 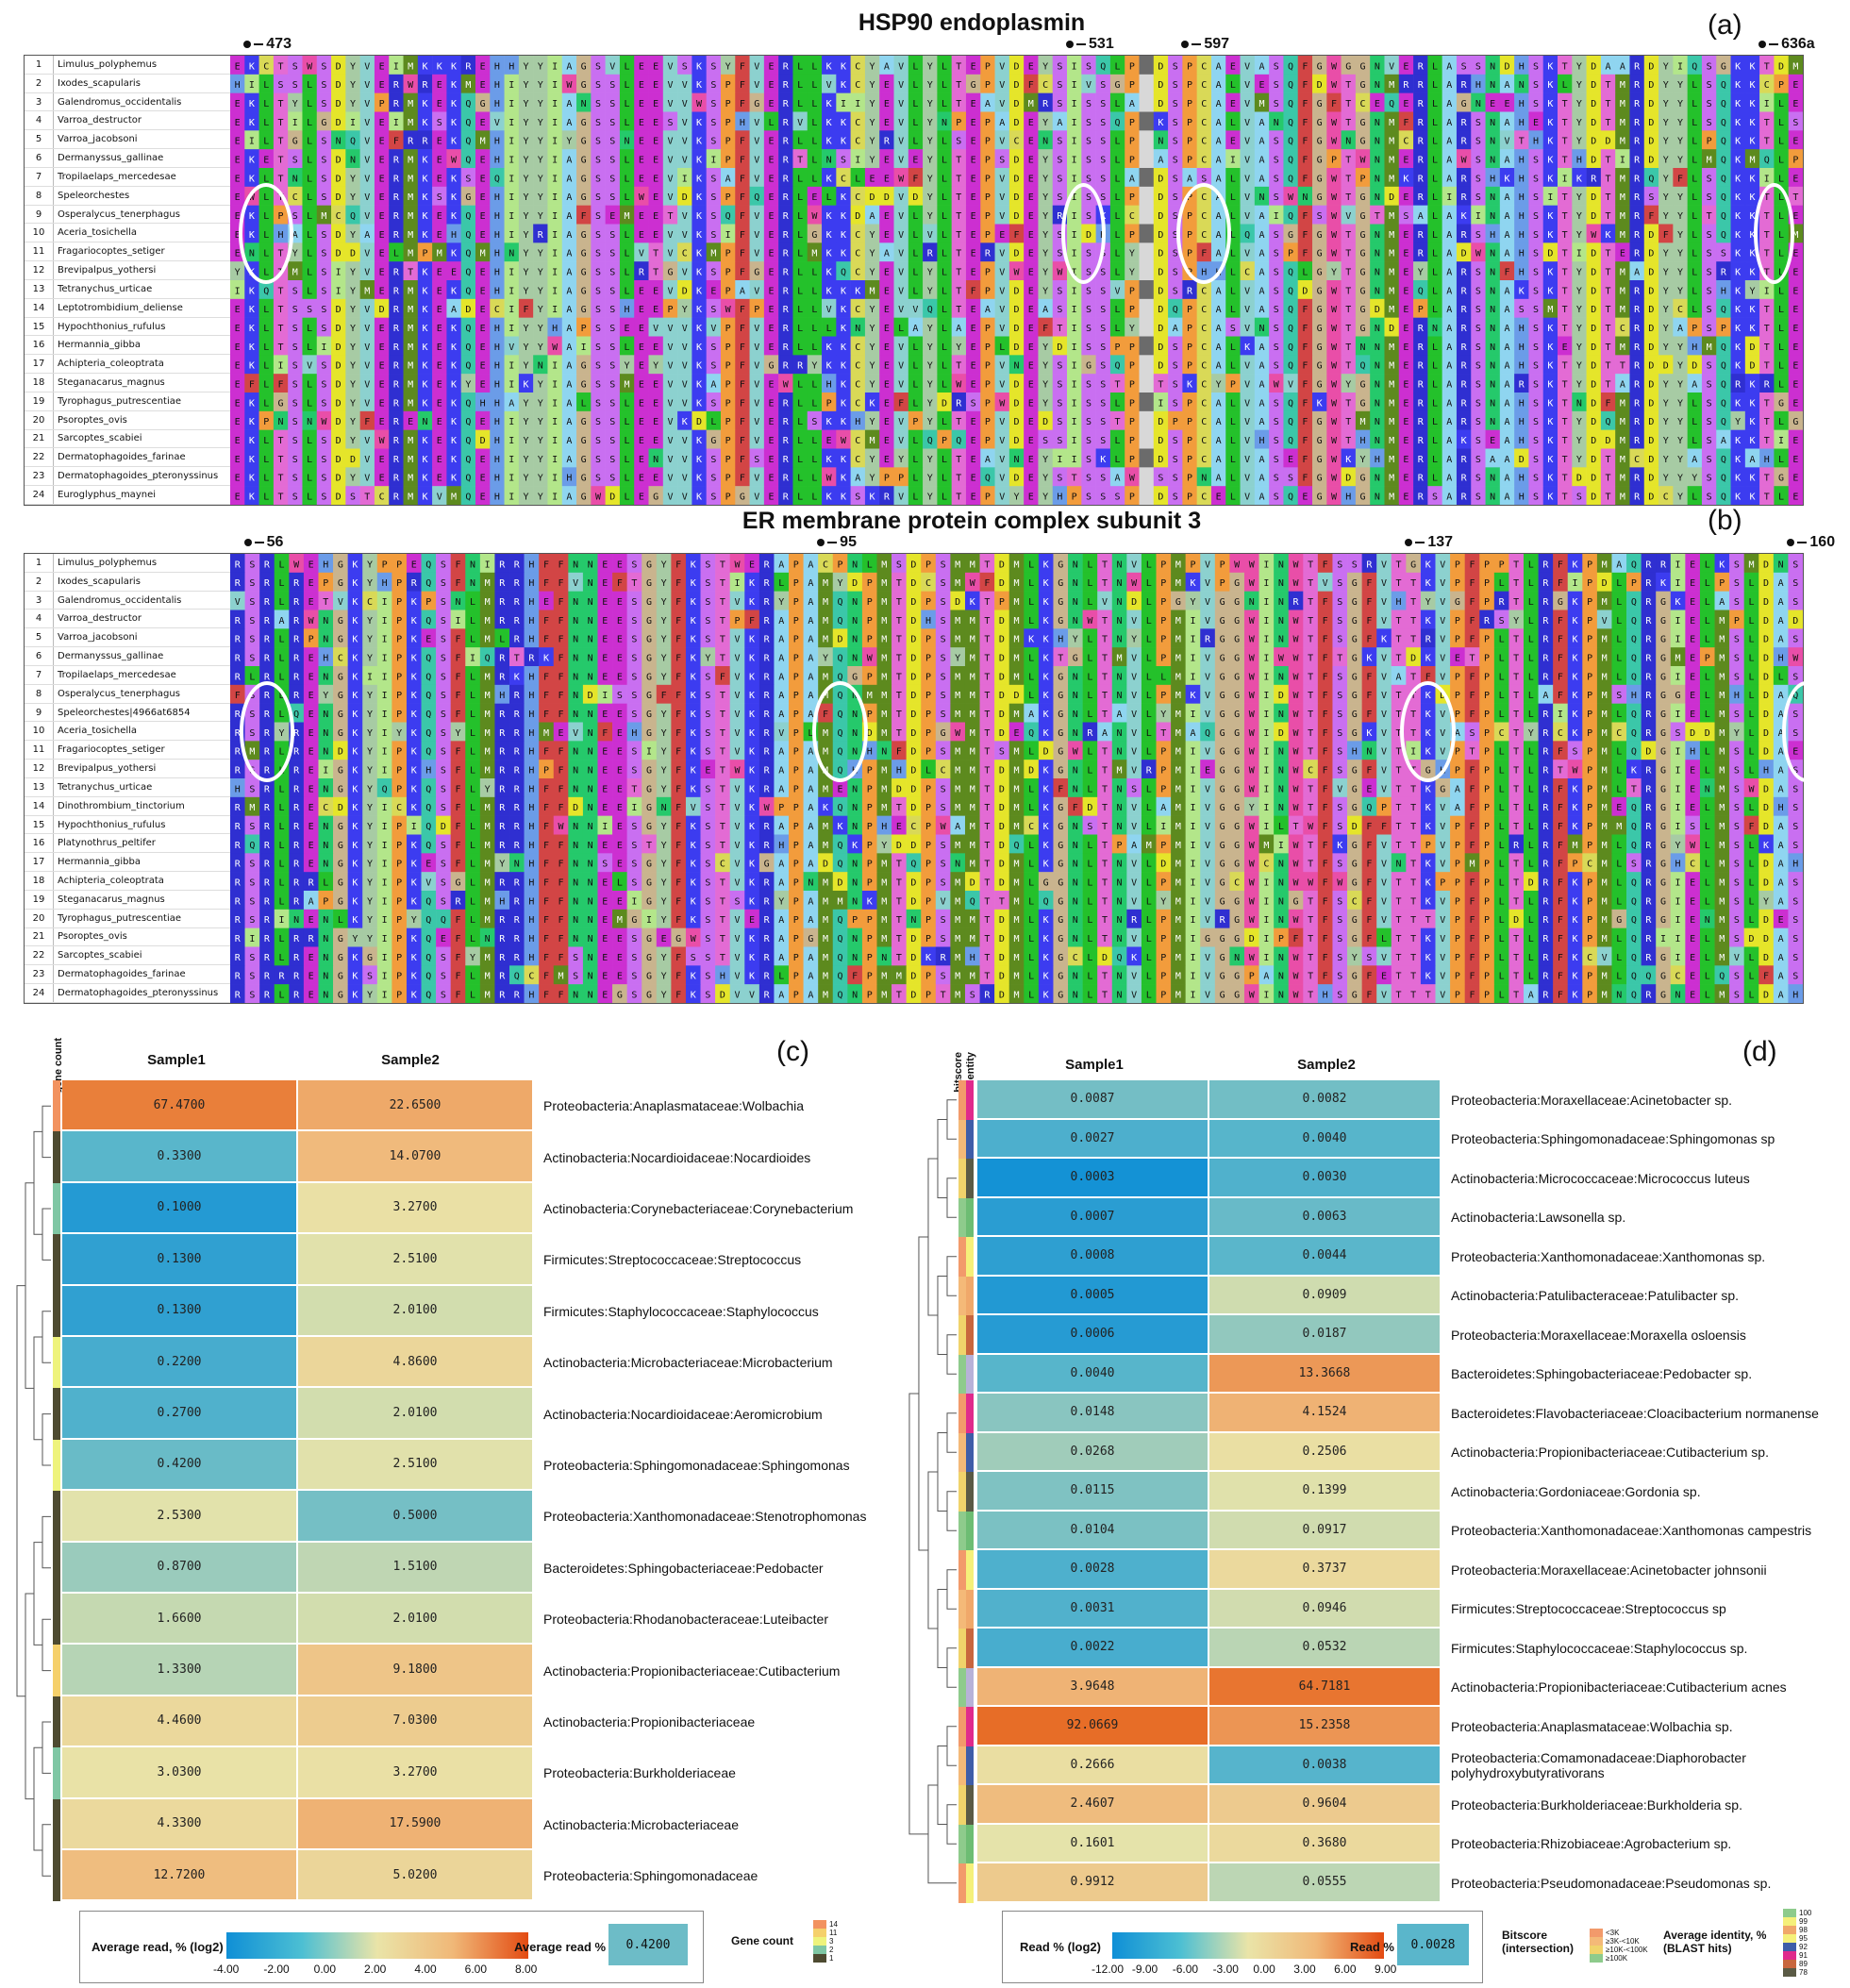 I want to click on species-name: Steganacarus_magnus, so click(x=112, y=382).